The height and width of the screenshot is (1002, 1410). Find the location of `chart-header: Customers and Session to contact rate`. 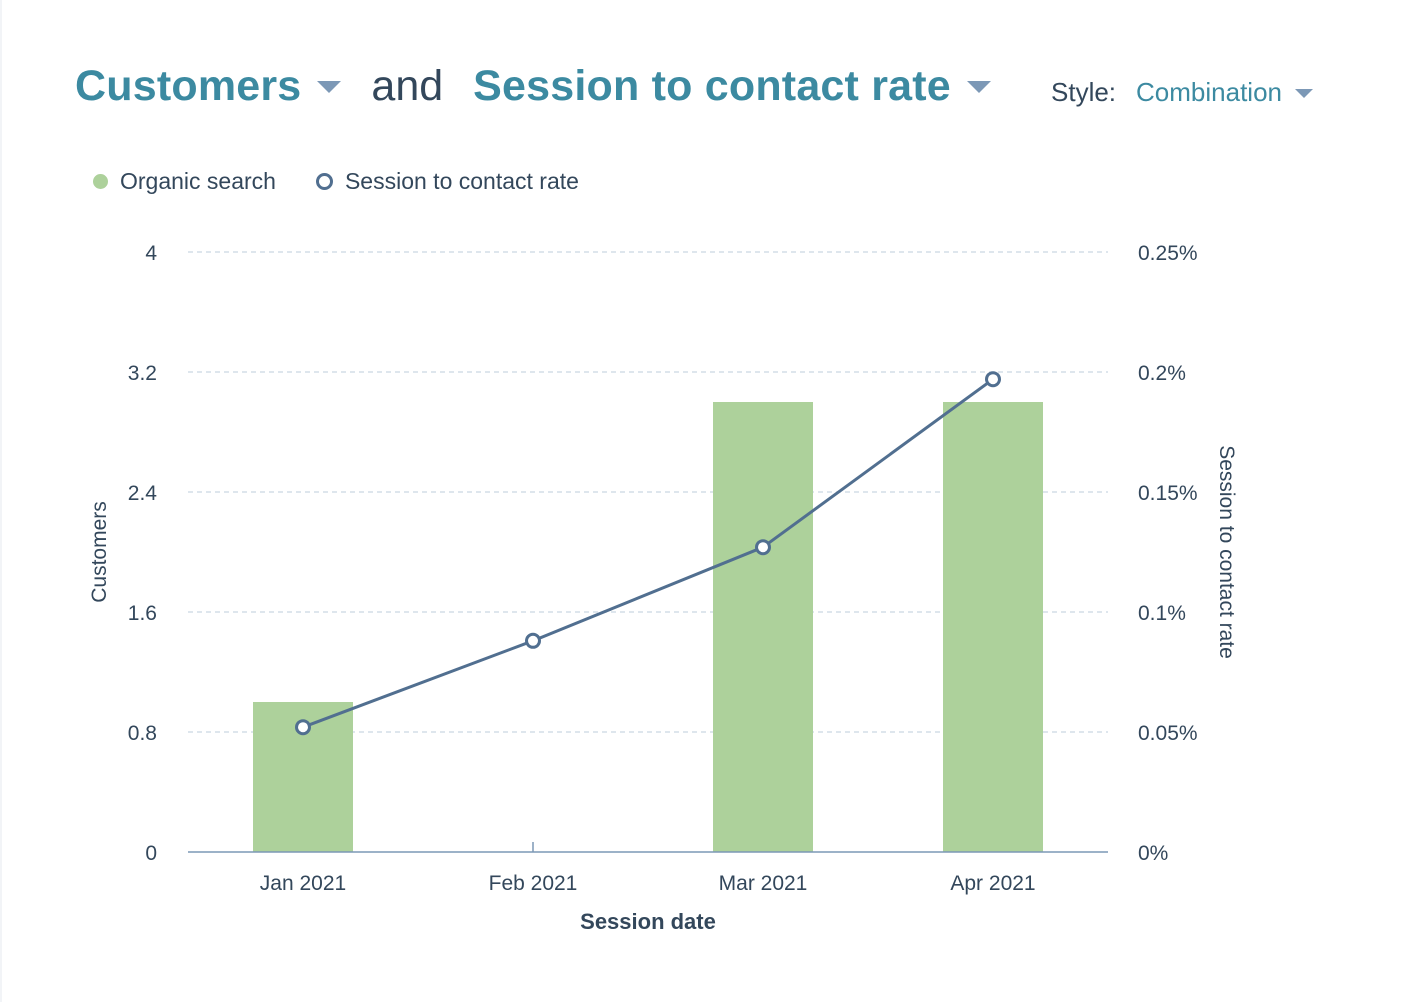

chart-header: Customers and Session to contact rate is located at coordinates (533, 86).